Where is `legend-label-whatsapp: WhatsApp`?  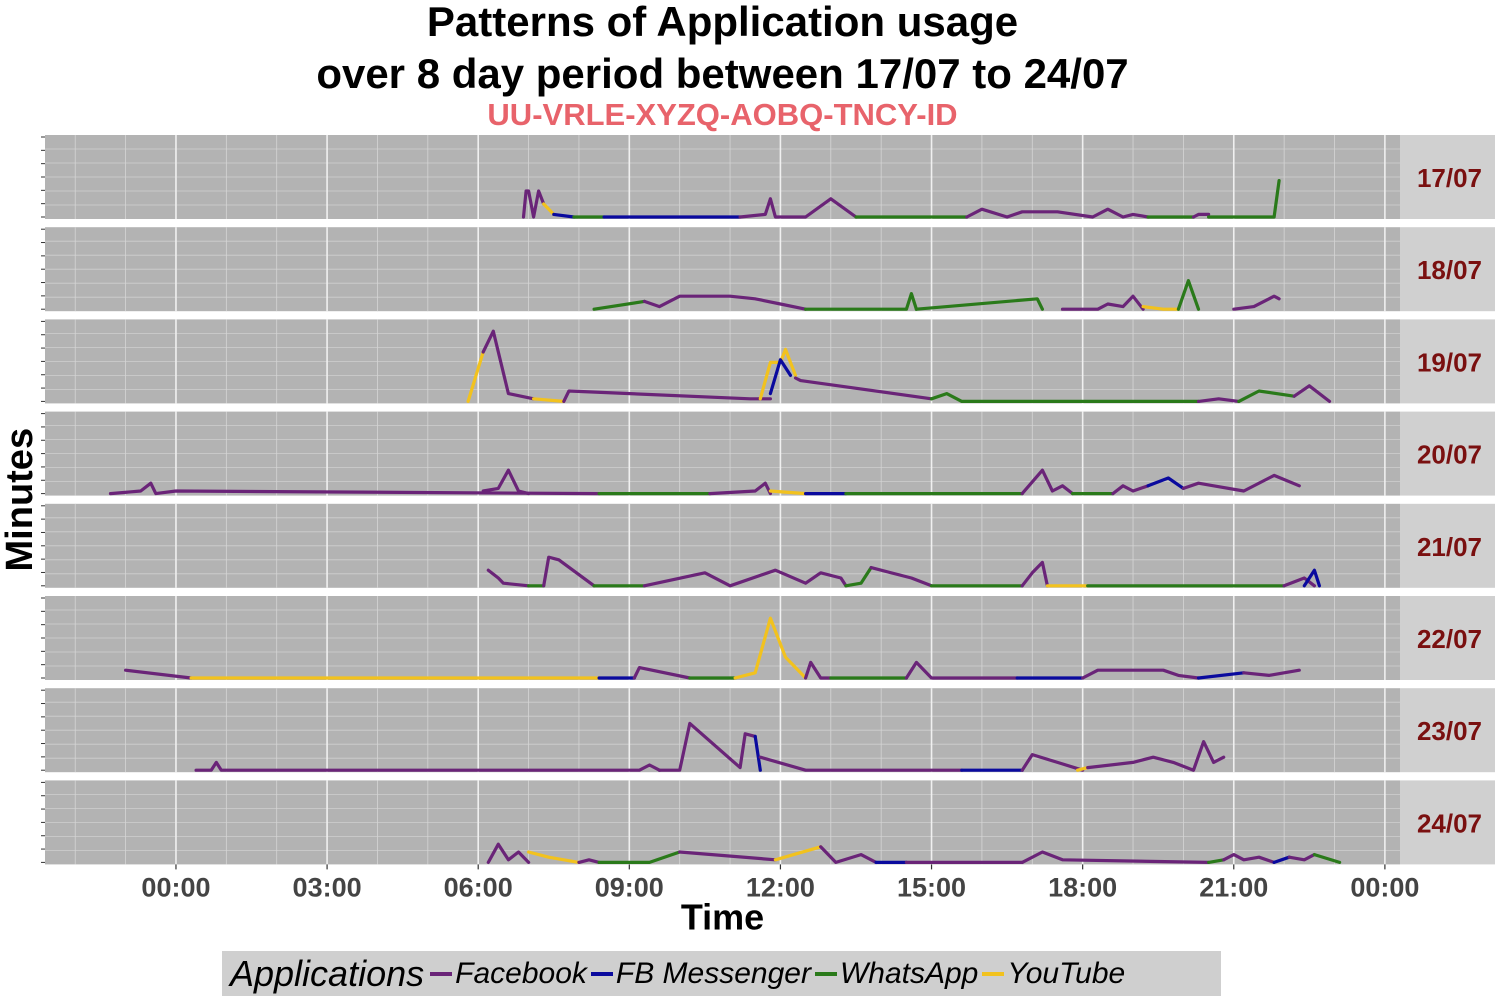
legend-label-whatsapp: WhatsApp is located at coordinates (909, 973).